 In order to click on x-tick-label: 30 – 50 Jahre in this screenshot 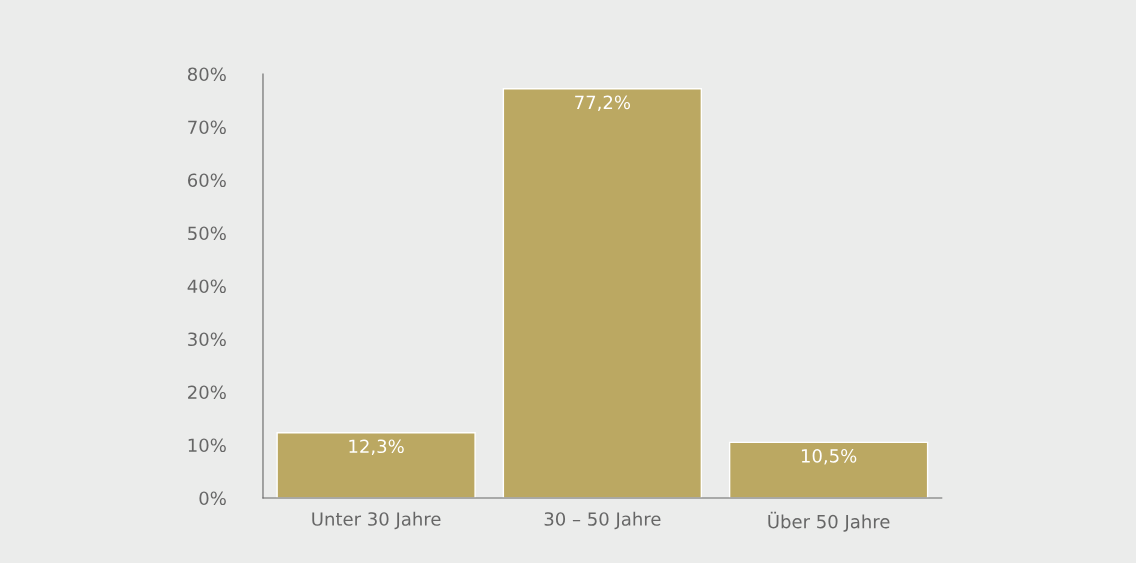, I will do `click(602, 520)`.